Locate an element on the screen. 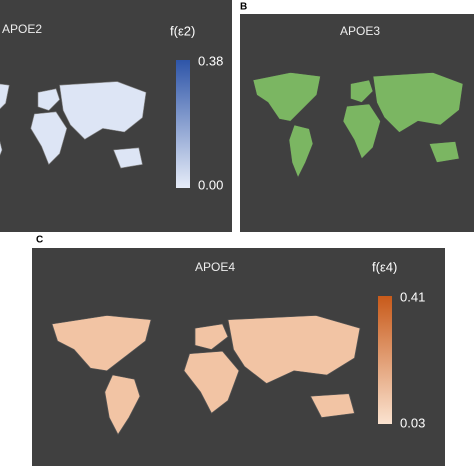  legend-max: 0.41 is located at coordinates (412, 296).